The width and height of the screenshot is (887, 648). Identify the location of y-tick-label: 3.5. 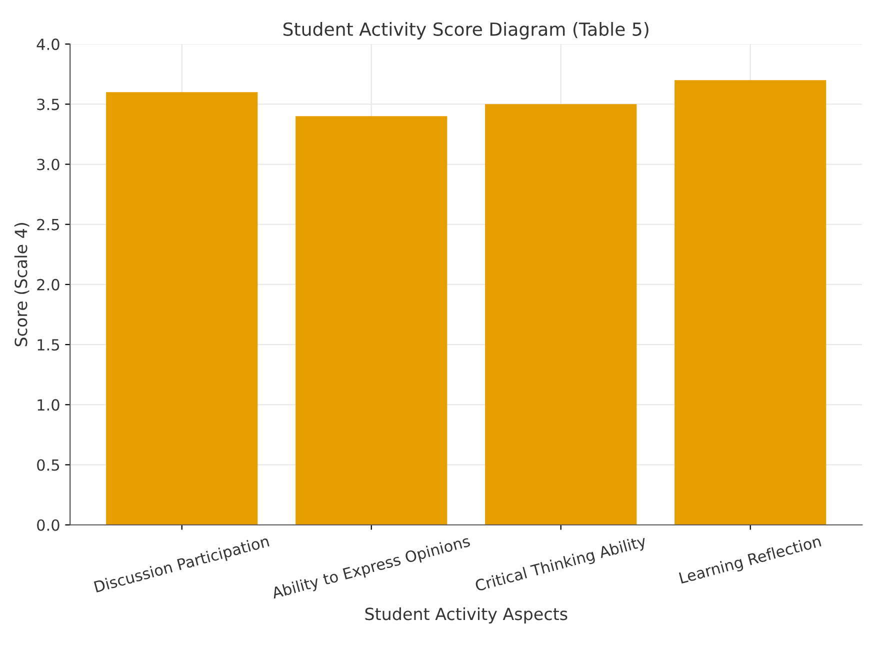
(48, 104).